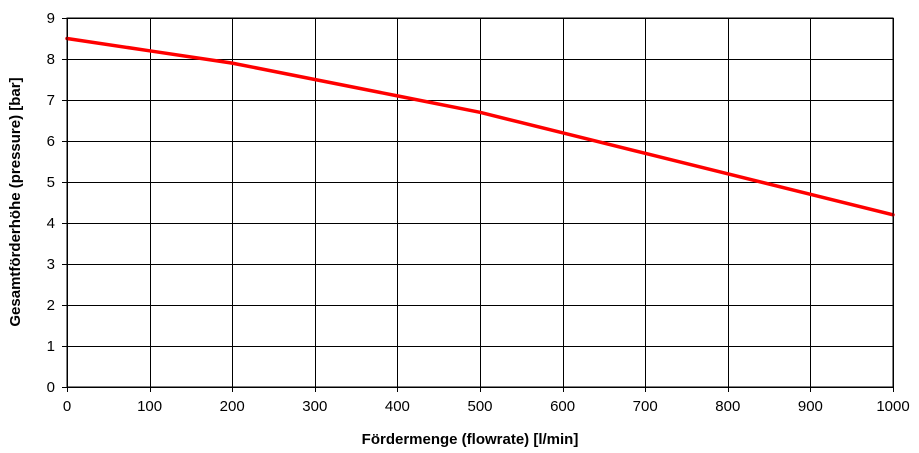 The width and height of the screenshot is (919, 453). What do you see at coordinates (810, 406) in the screenshot?
I see `x-tick-label: 900` at bounding box center [810, 406].